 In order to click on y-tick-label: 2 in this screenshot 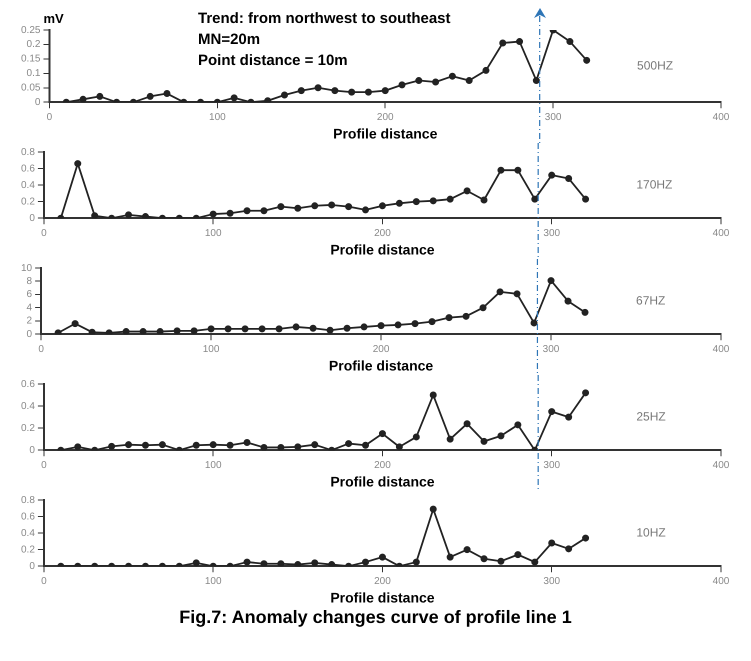, I will do `click(29, 321)`.